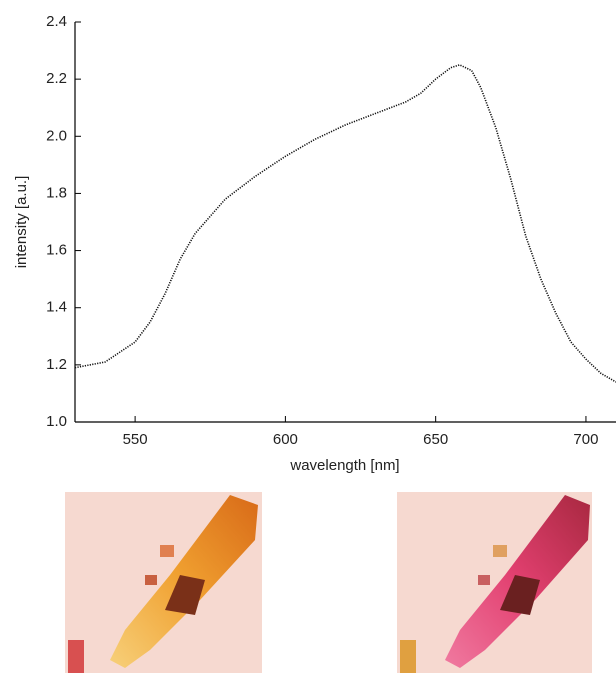 Image resolution: width=616 pixels, height=673 pixels. Describe the element at coordinates (585, 439) in the screenshot. I see `x-tick-label: 700` at that location.